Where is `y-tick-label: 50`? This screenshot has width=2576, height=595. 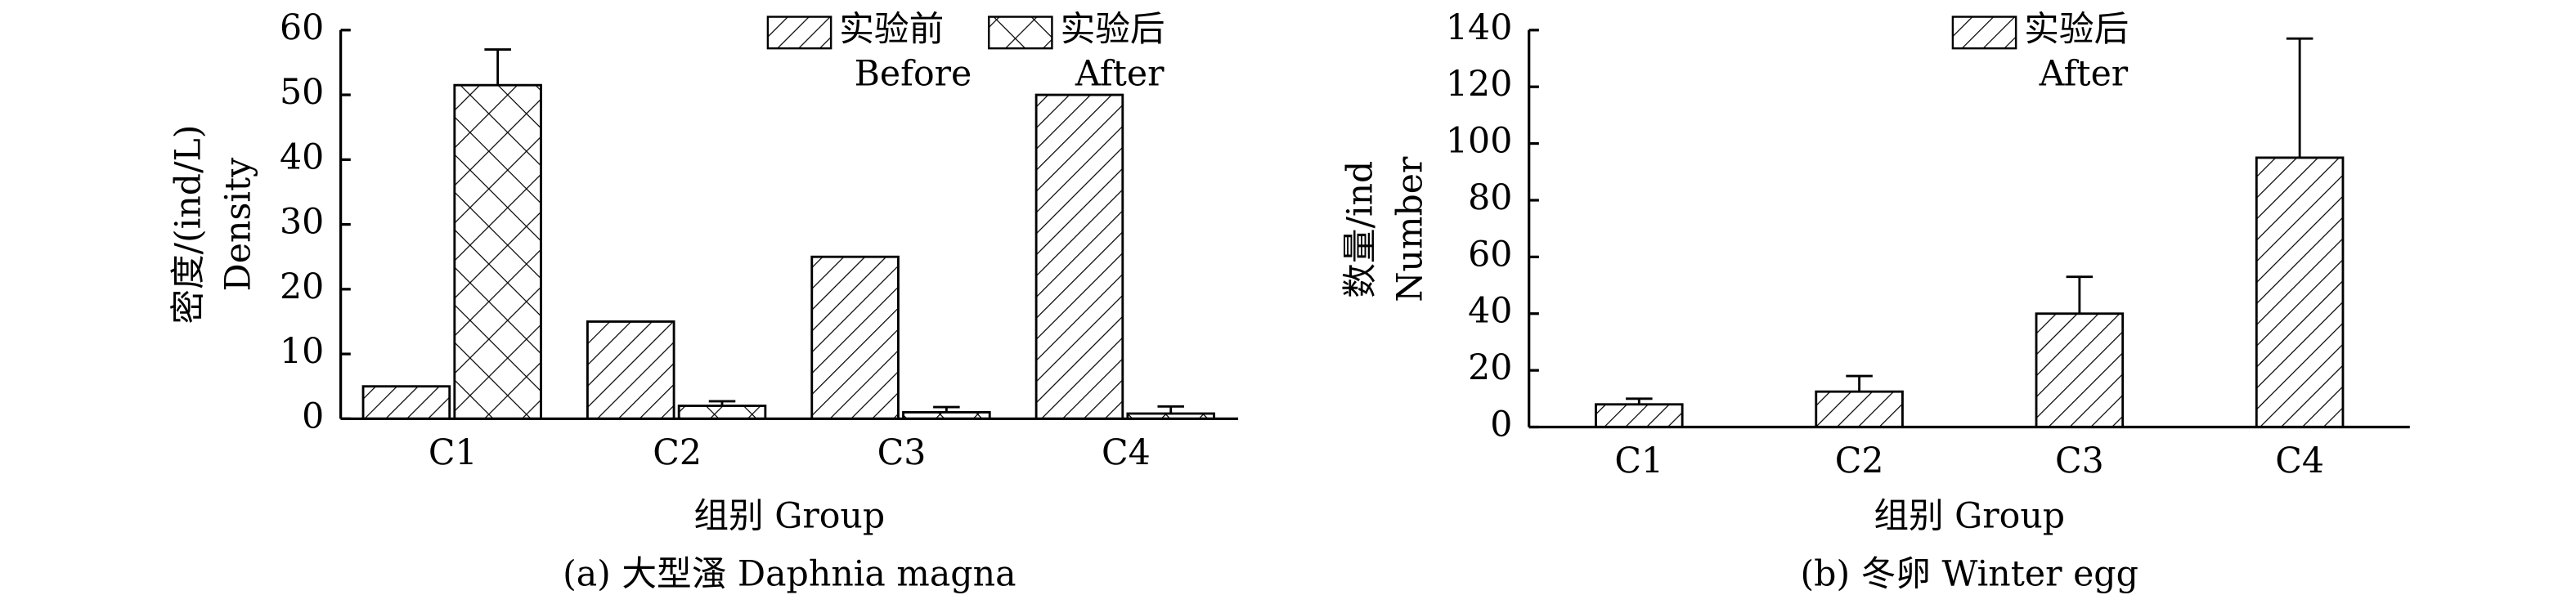 y-tick-label: 50 is located at coordinates (302, 92).